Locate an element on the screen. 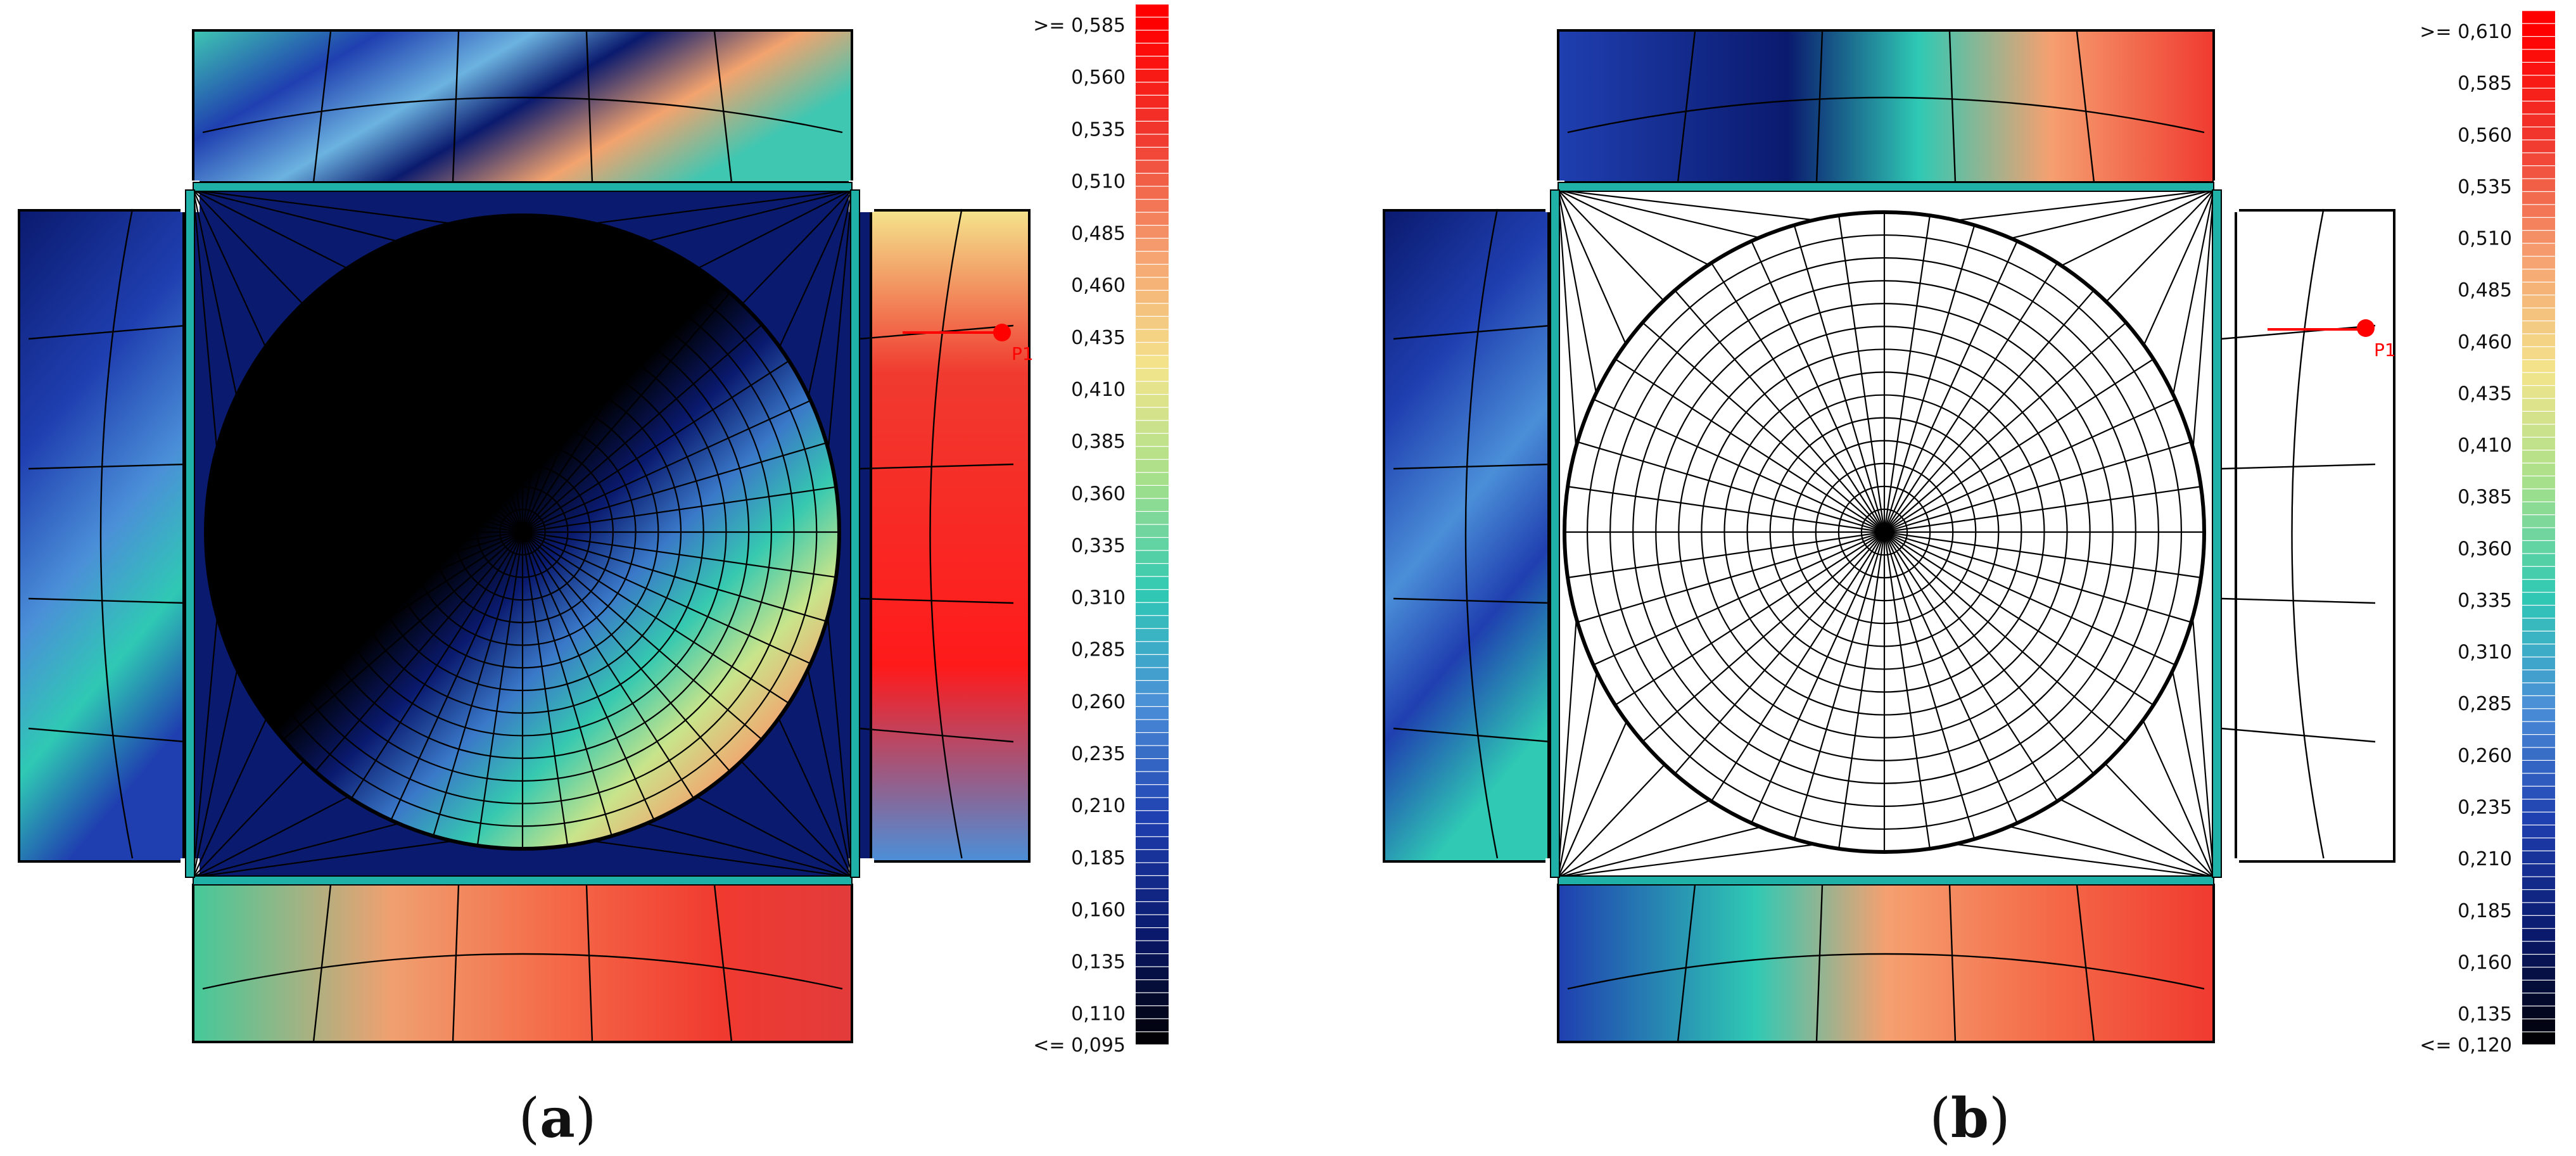  legend-tick-label: 0,585 is located at coordinates (2485, 84).